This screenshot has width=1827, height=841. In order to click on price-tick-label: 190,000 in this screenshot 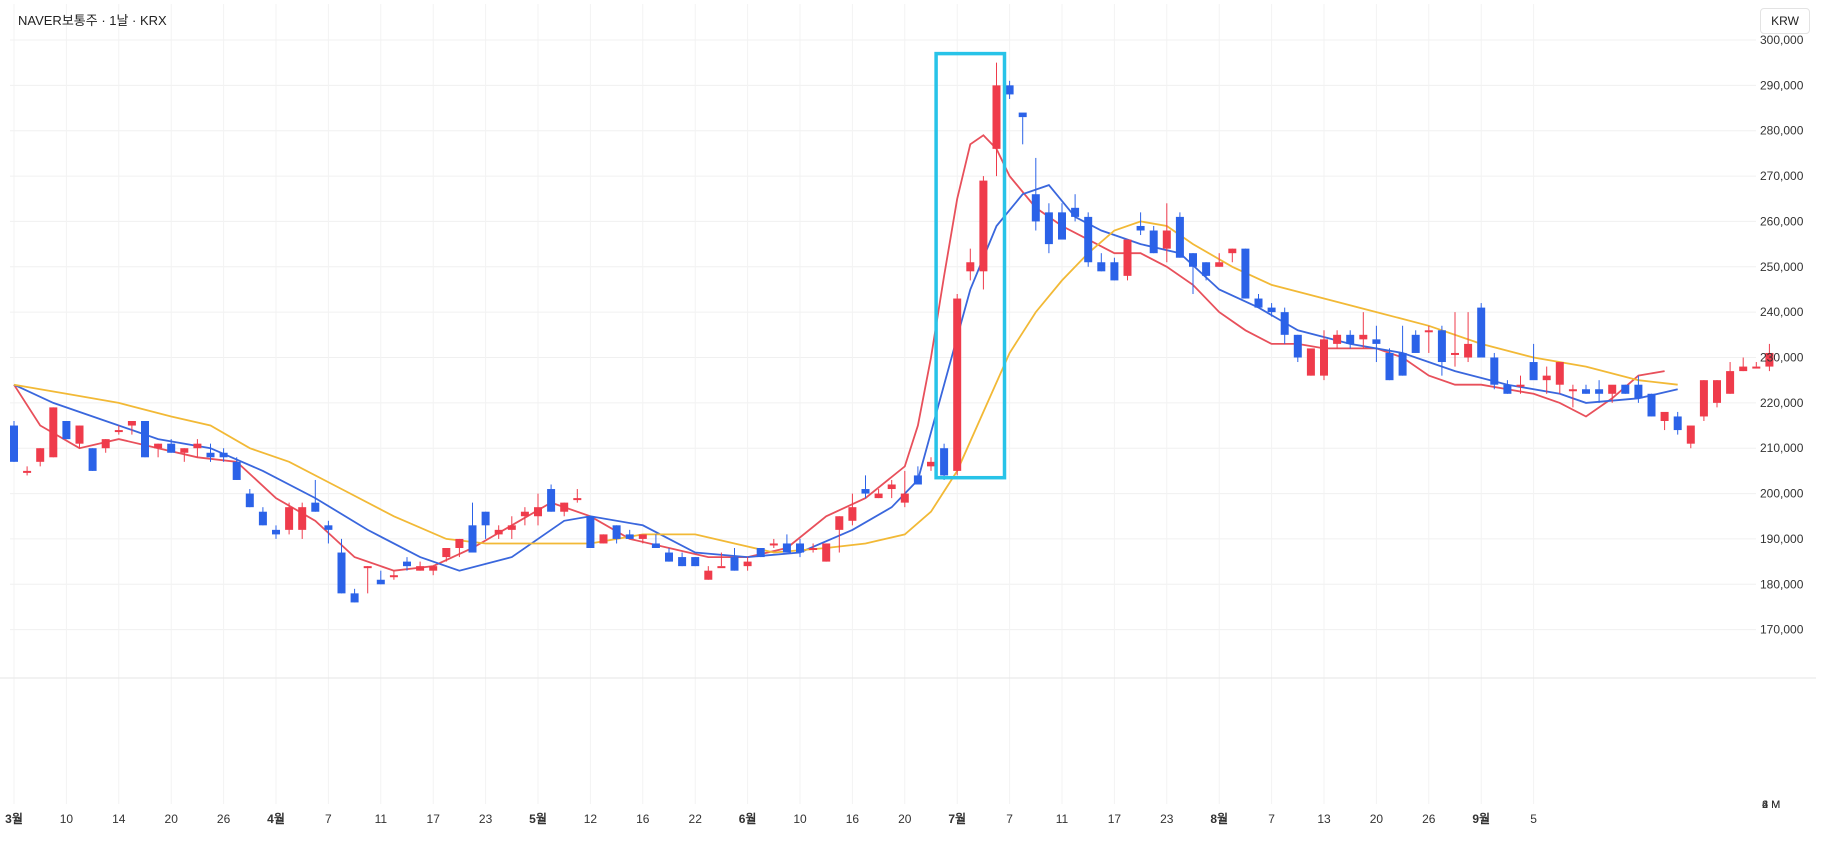, I will do `click(1782, 539)`.